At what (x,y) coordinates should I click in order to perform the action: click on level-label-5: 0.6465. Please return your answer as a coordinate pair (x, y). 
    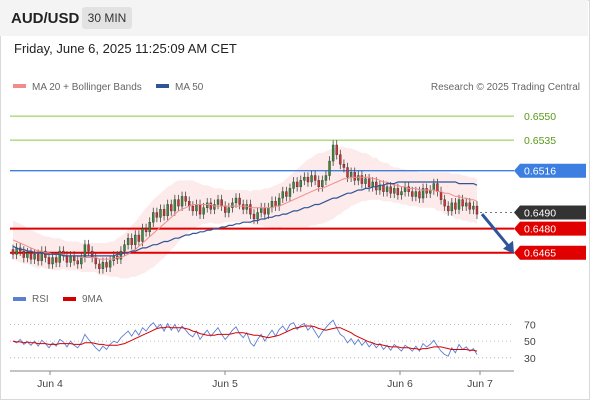
    Looking at the image, I should click on (540, 254).